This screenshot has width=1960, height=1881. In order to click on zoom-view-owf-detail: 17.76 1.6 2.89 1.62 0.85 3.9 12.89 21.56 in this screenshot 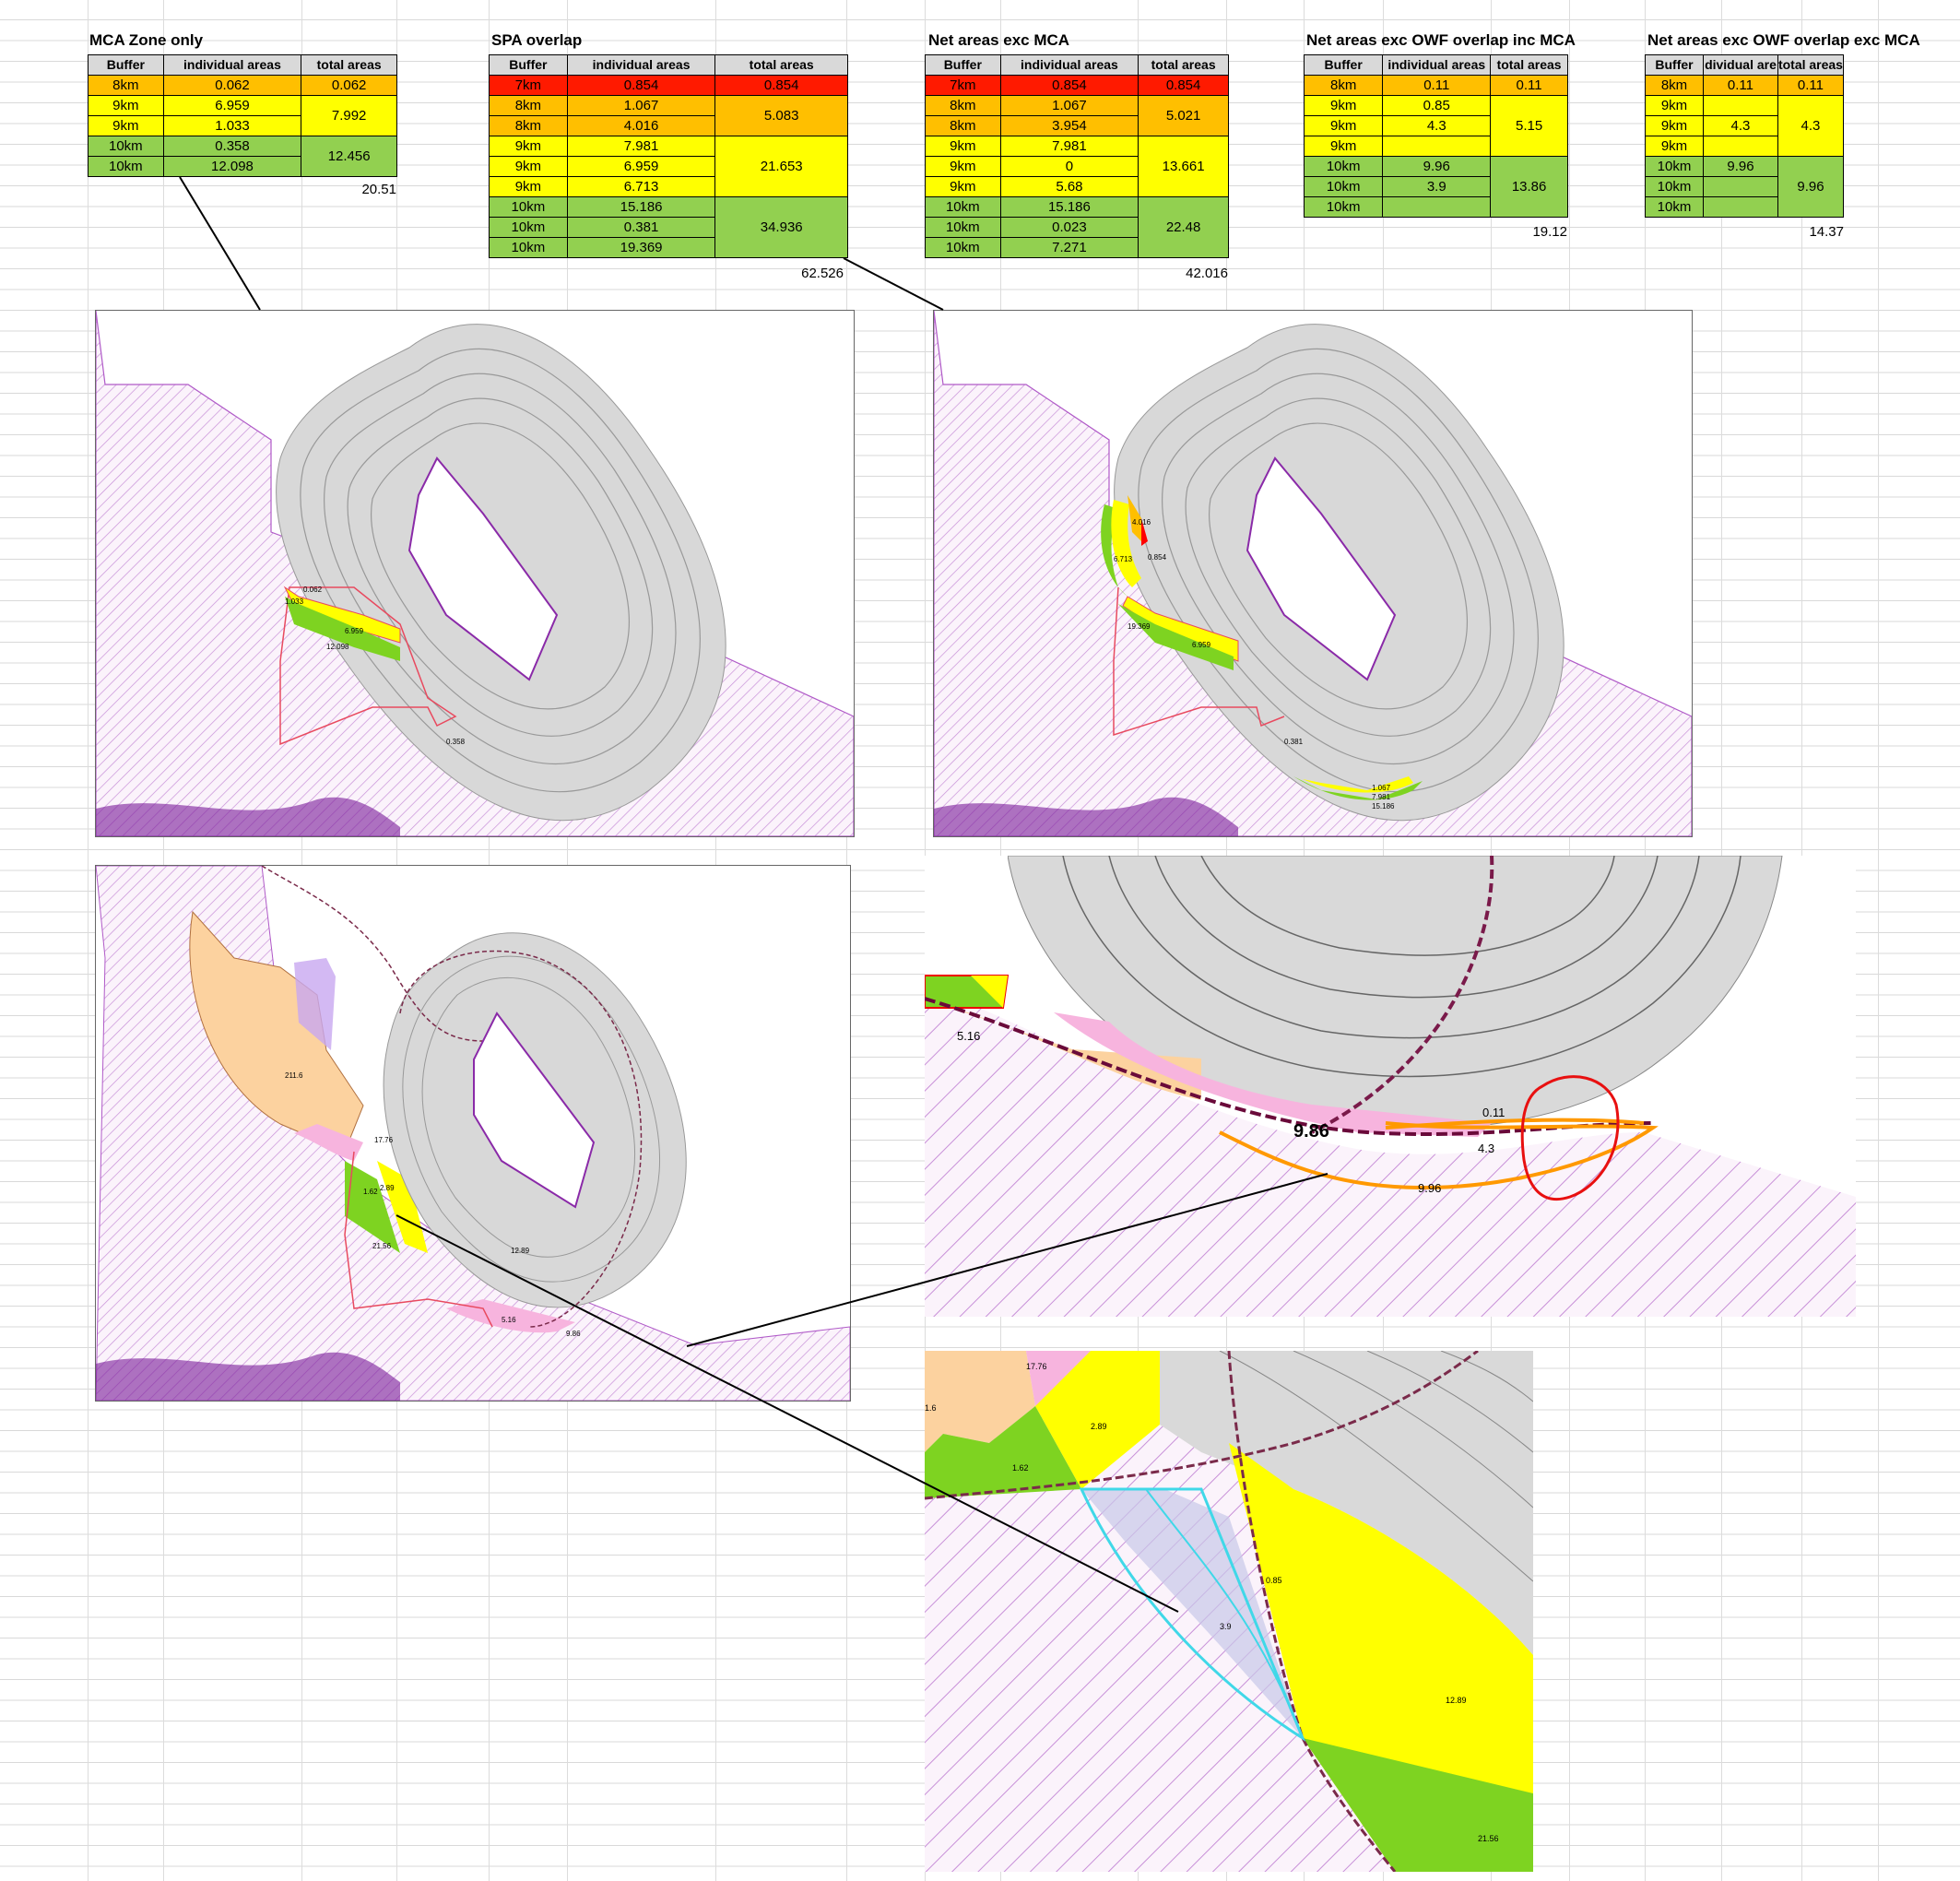, I will do `click(1229, 1611)`.